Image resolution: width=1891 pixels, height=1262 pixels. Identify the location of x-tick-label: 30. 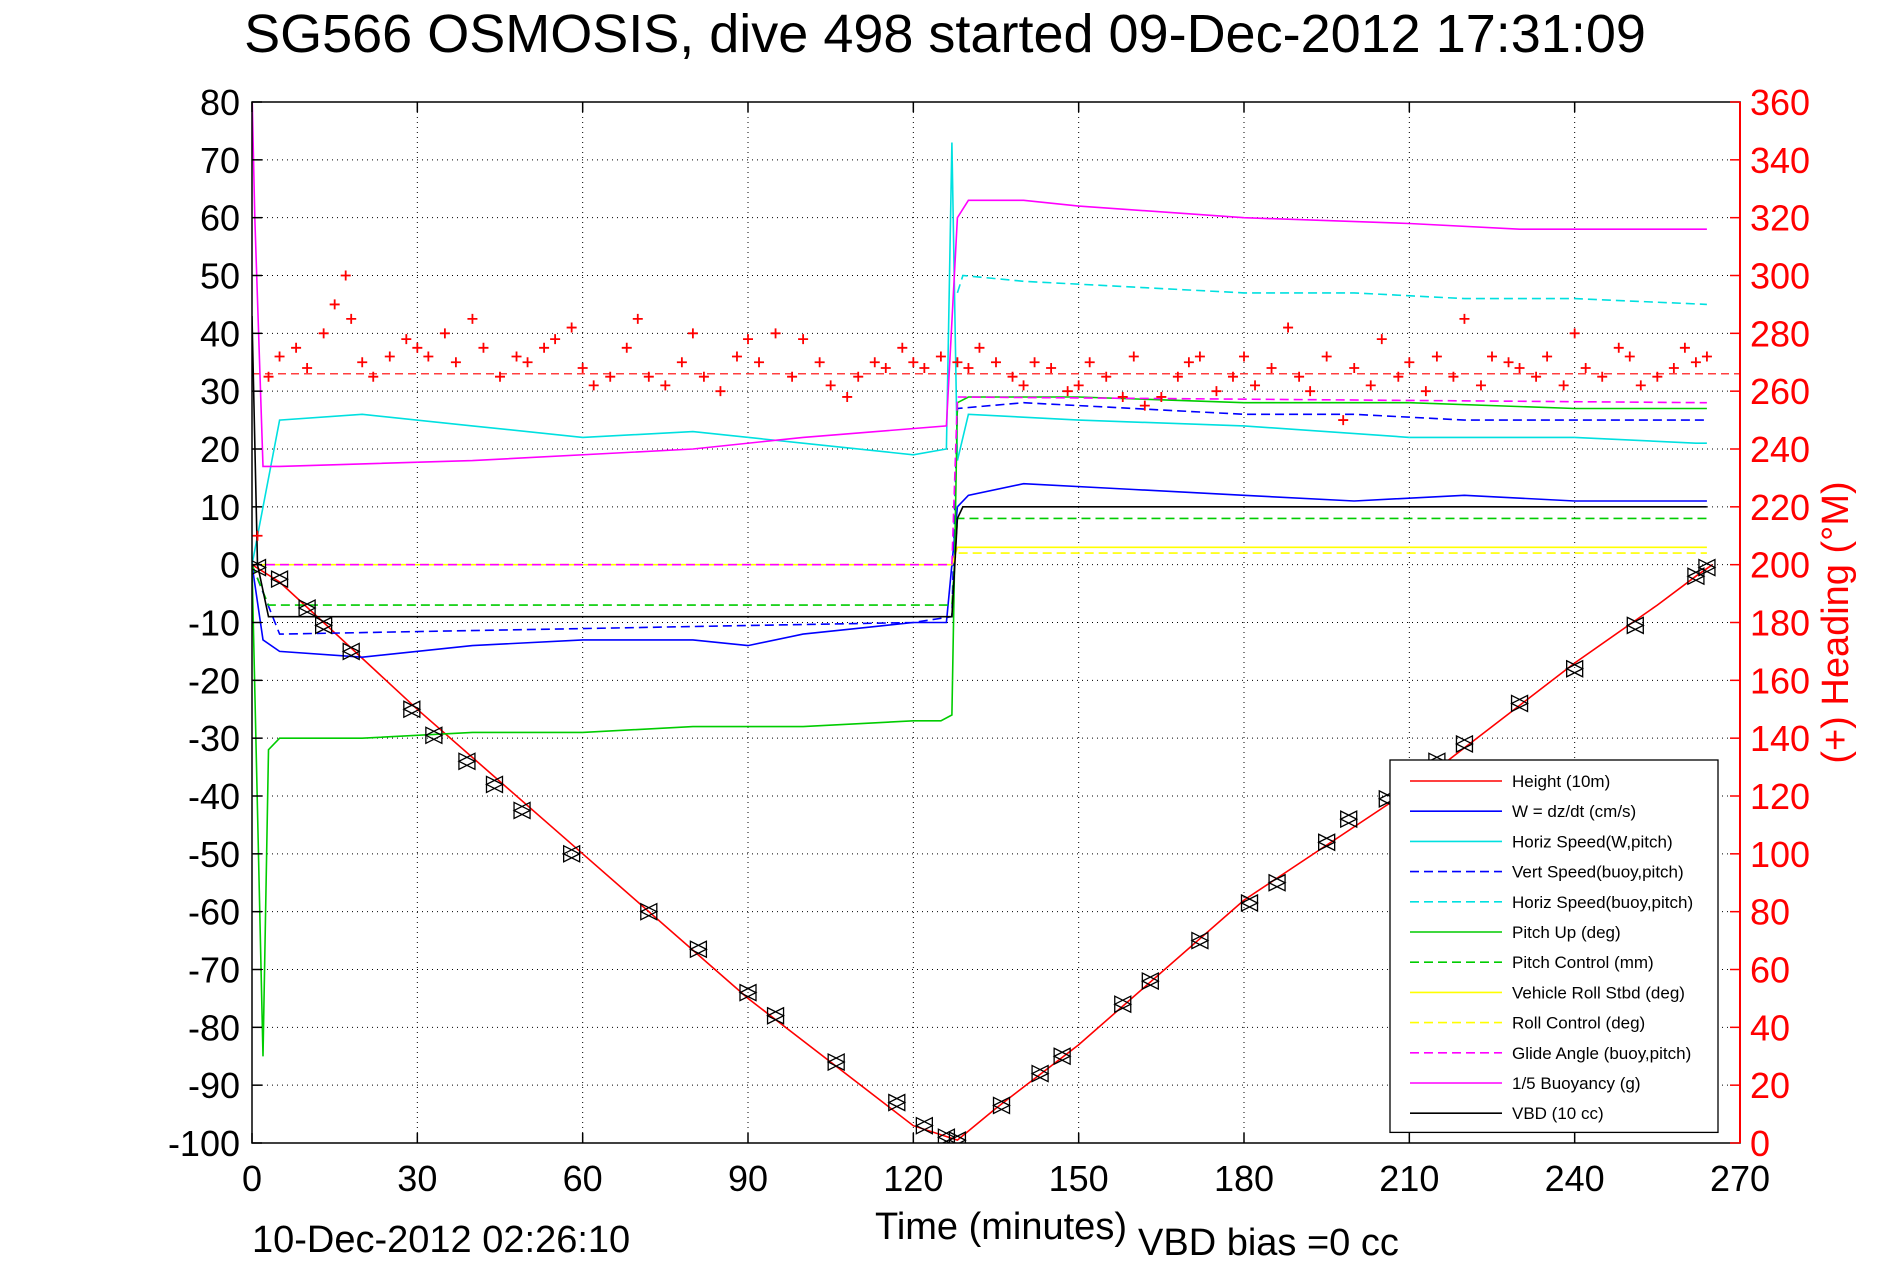
(417, 1178).